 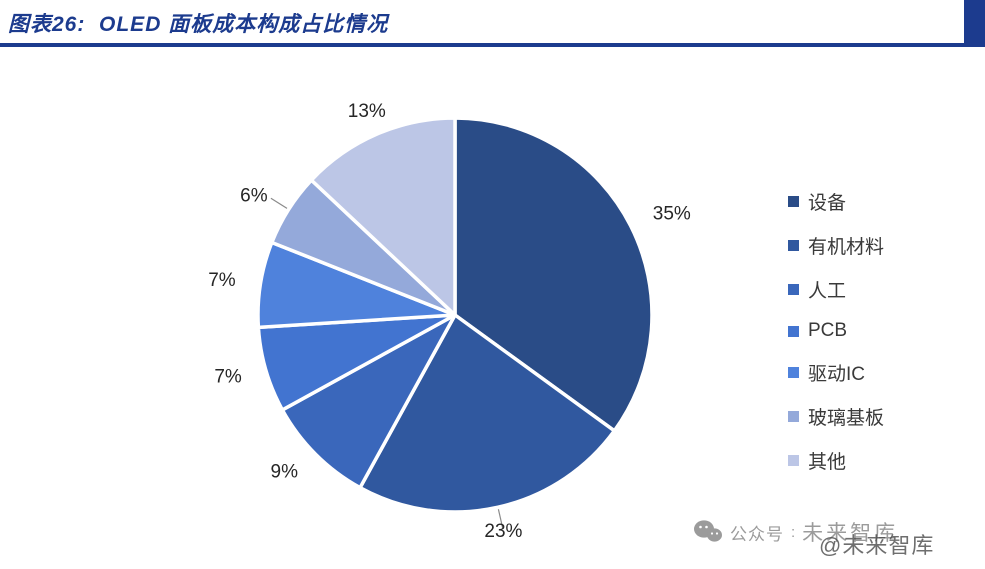 I want to click on figure-header: 图表26: OLED 面板成本构成占比情况, so click(x=492, y=23).